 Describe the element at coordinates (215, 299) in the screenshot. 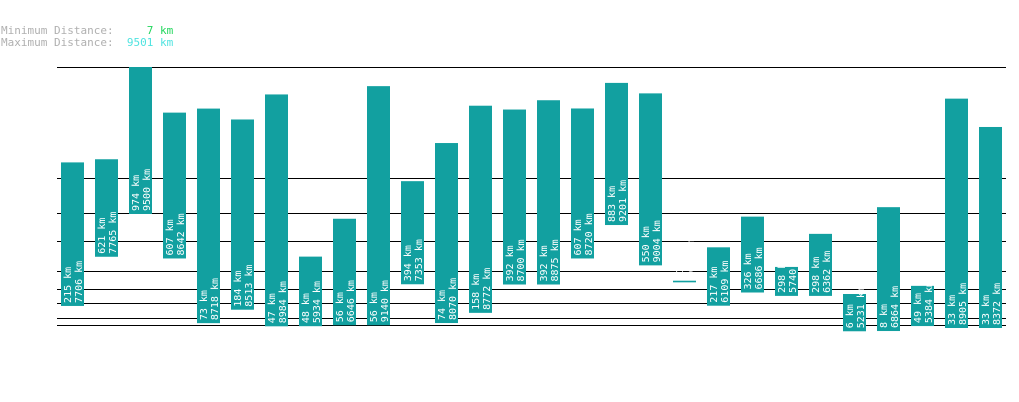

I see `bar-max-label: 8718 km` at that location.